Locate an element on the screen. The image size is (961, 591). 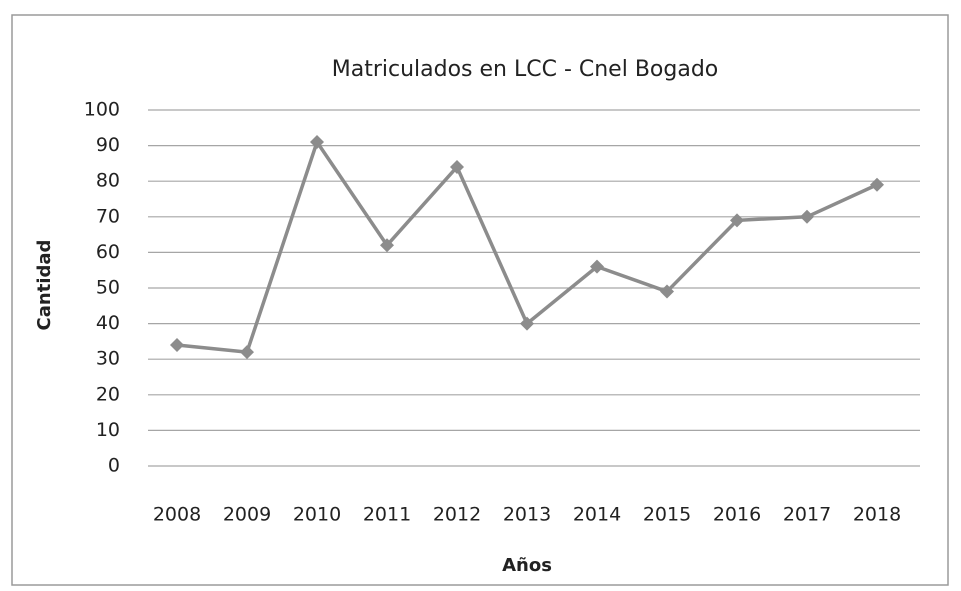
x-tick-label: 2013 is located at coordinates (527, 515).